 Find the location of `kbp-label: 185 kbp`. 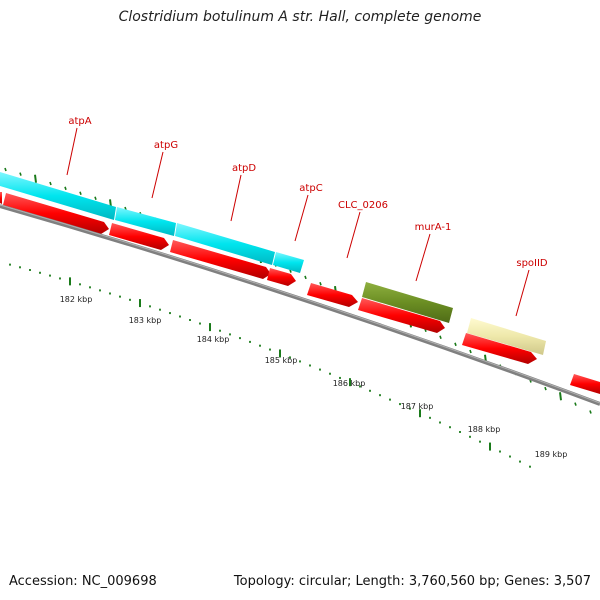

kbp-label: 185 kbp is located at coordinates (281, 360).